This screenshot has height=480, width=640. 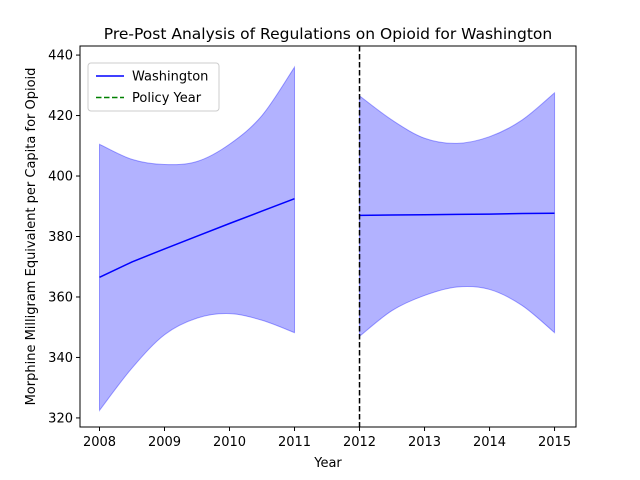 I want to click on x-axis-ticks: 2008 2009 2010 2011 2012 2013 2014 2015, so click(x=327, y=438).